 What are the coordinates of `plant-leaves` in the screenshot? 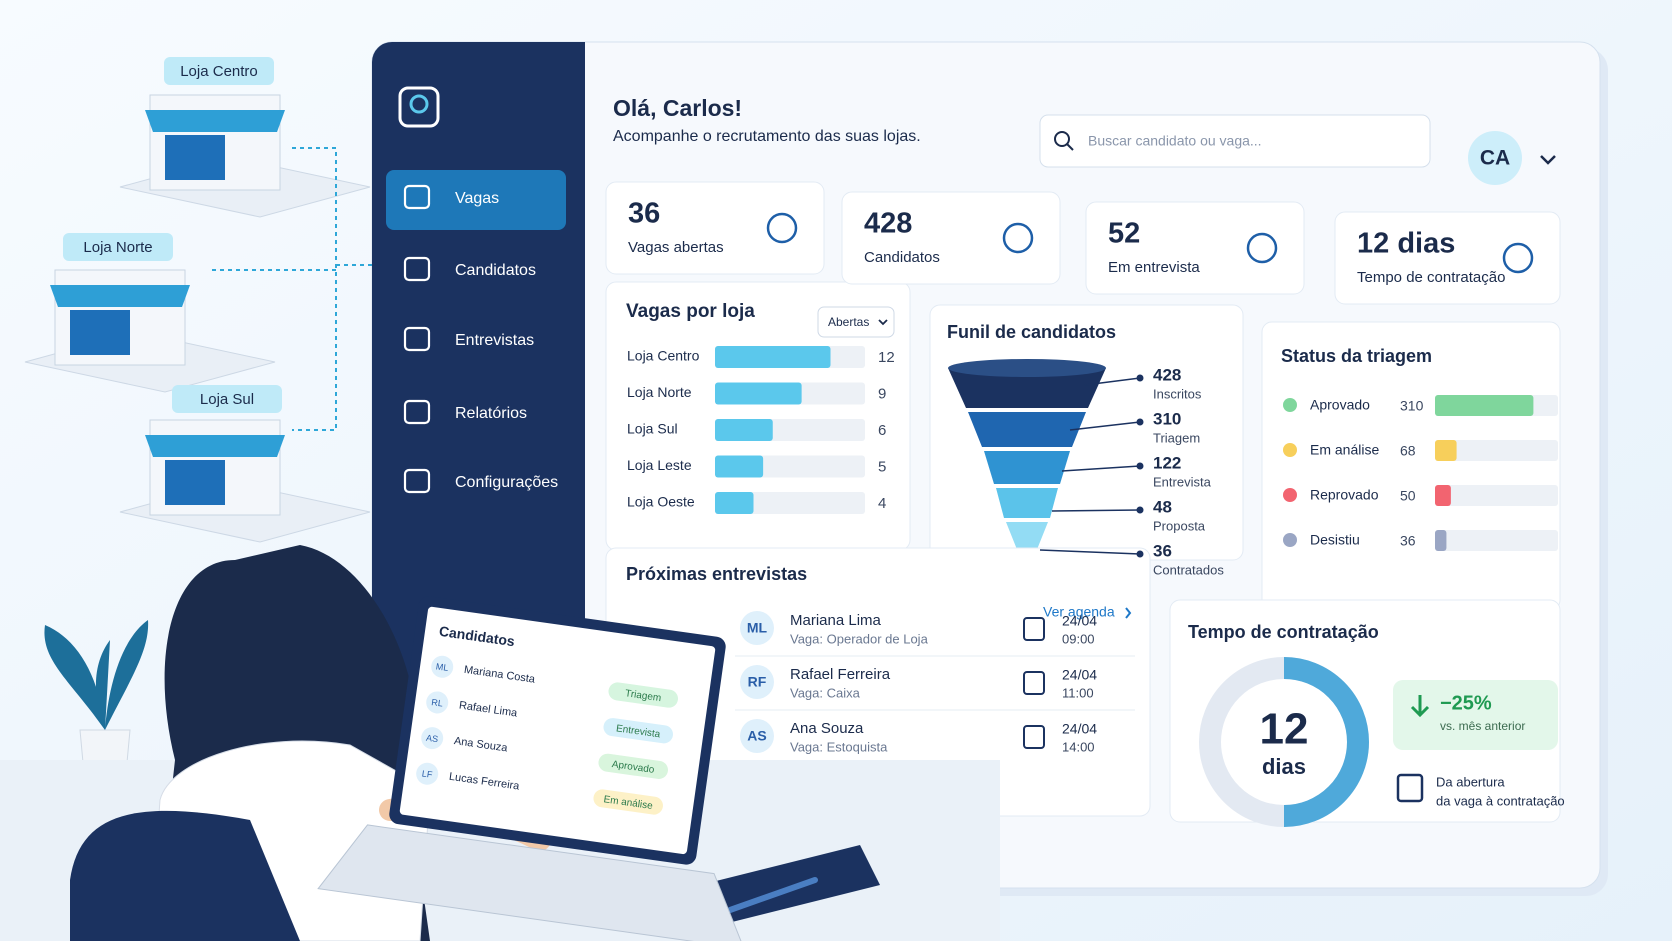 It's located at (96, 675).